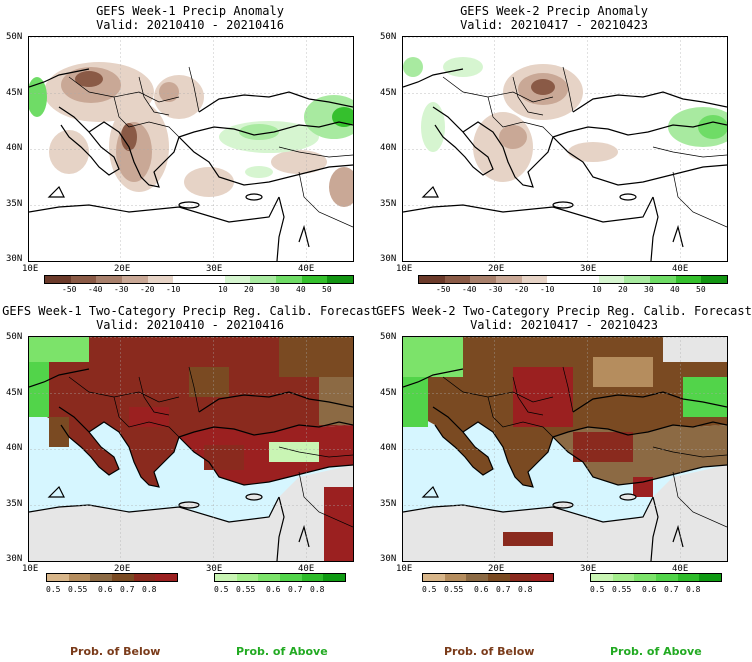 Image resolution: width=752 pixels, height=662 pixels. Describe the element at coordinates (190, 325) in the screenshot. I see `panel-valid-week1-twocat: Valid: 20210410 - 20210416` at that location.